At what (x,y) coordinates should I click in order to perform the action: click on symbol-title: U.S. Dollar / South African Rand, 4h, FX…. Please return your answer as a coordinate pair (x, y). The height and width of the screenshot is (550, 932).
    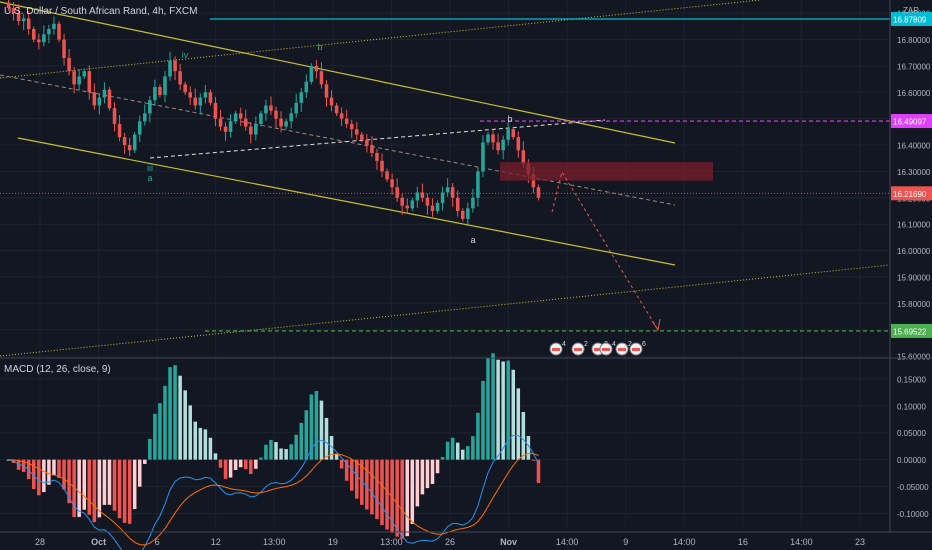
    Looking at the image, I should click on (101, 11).